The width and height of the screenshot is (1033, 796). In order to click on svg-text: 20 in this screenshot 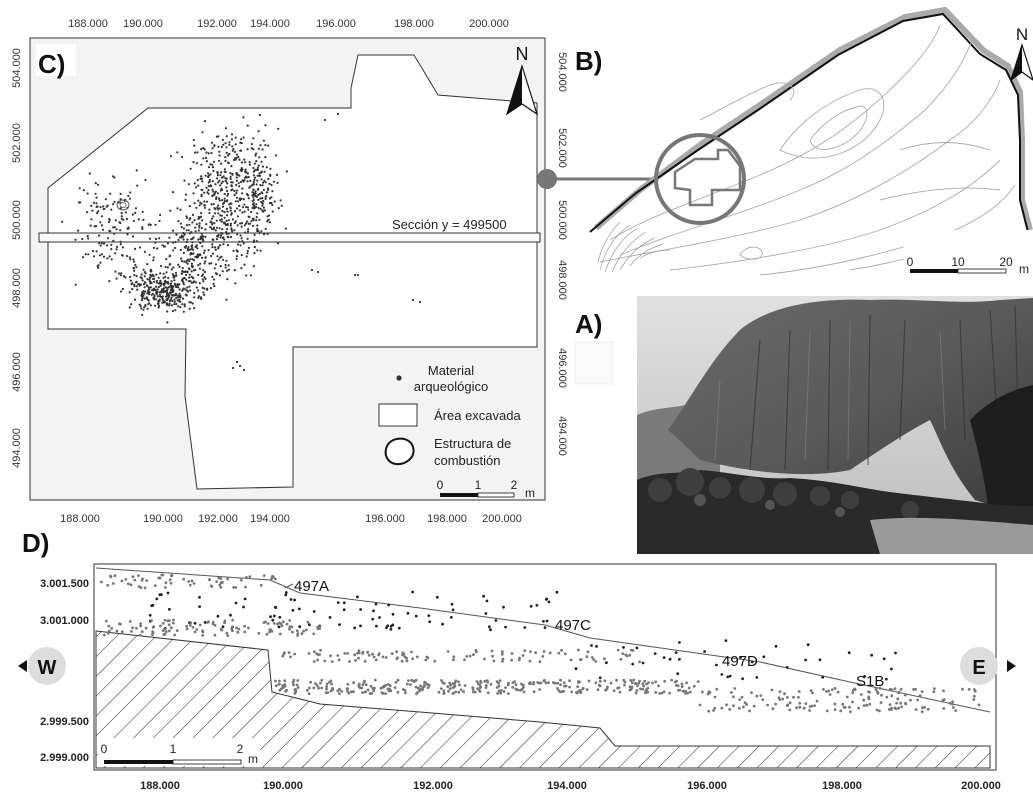, I will do `click(1006, 262)`.